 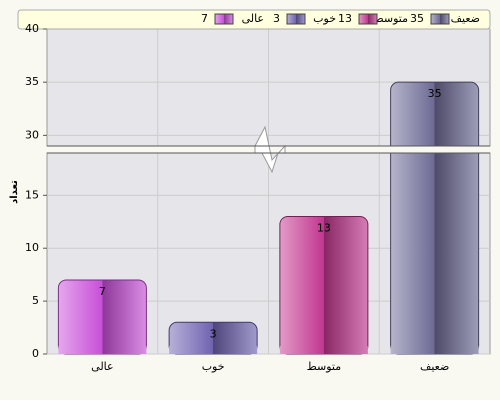 I want to click on x-tick-label: خوب, so click(x=213, y=366).